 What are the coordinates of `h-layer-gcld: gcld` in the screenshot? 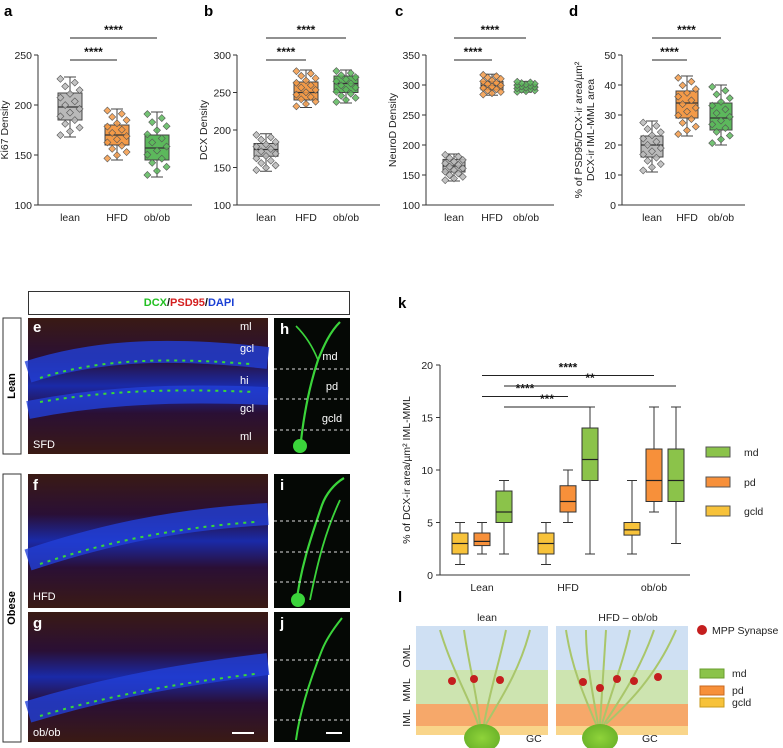 It's located at (332, 419).